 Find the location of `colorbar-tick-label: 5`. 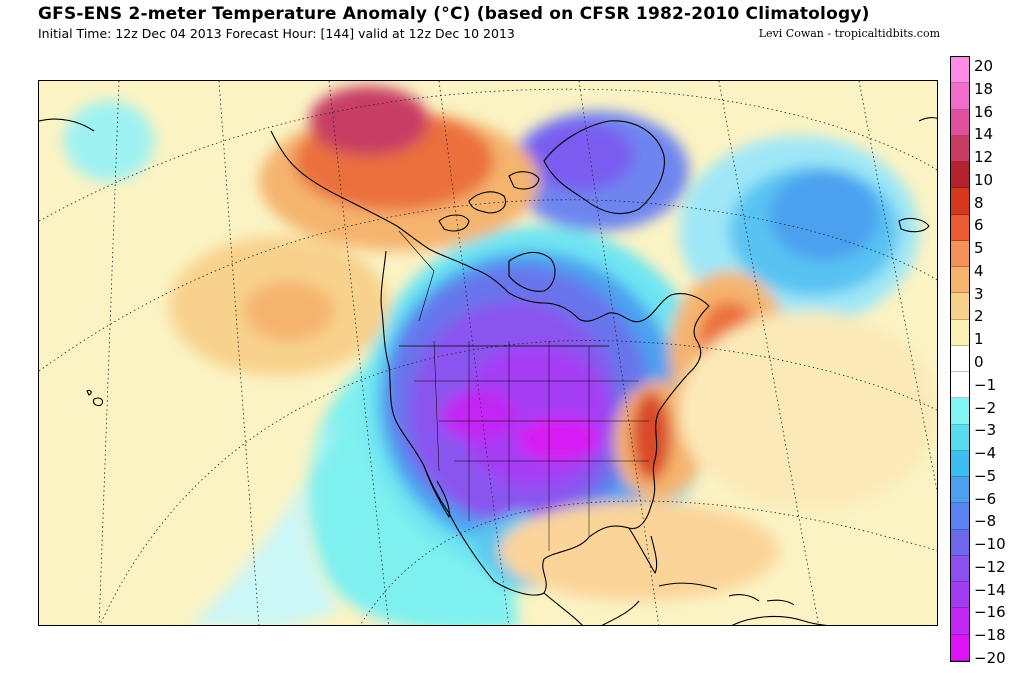

colorbar-tick-label: 5 is located at coordinates (979, 248).